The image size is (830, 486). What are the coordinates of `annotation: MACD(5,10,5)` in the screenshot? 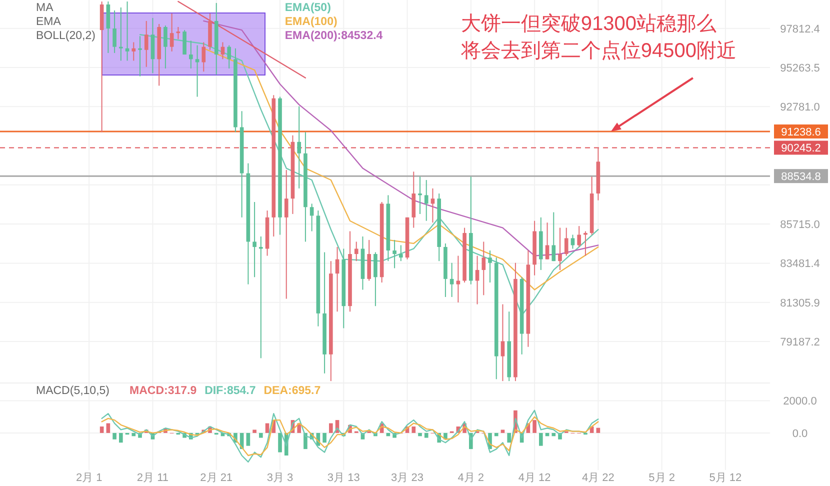 It's located at (73, 391).